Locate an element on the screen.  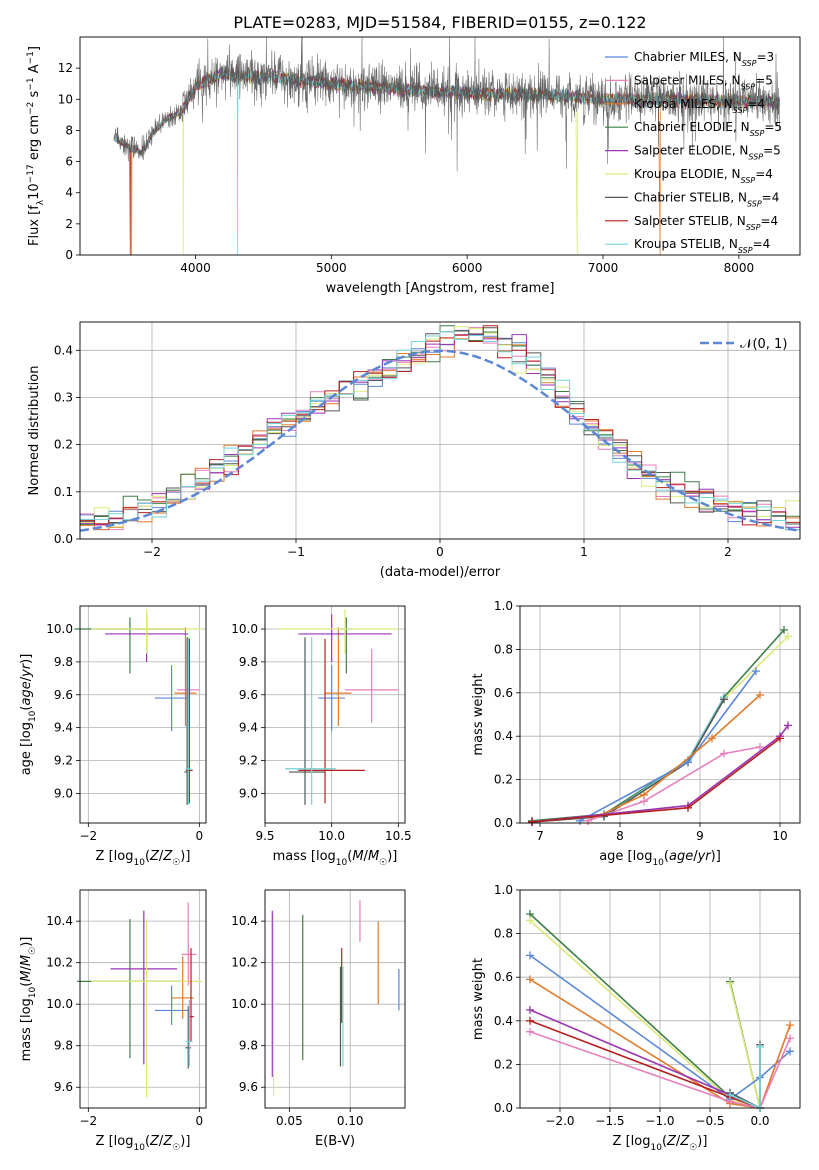
legend-label-normal: 𝒩(0, 1) is located at coordinates (763, 344).